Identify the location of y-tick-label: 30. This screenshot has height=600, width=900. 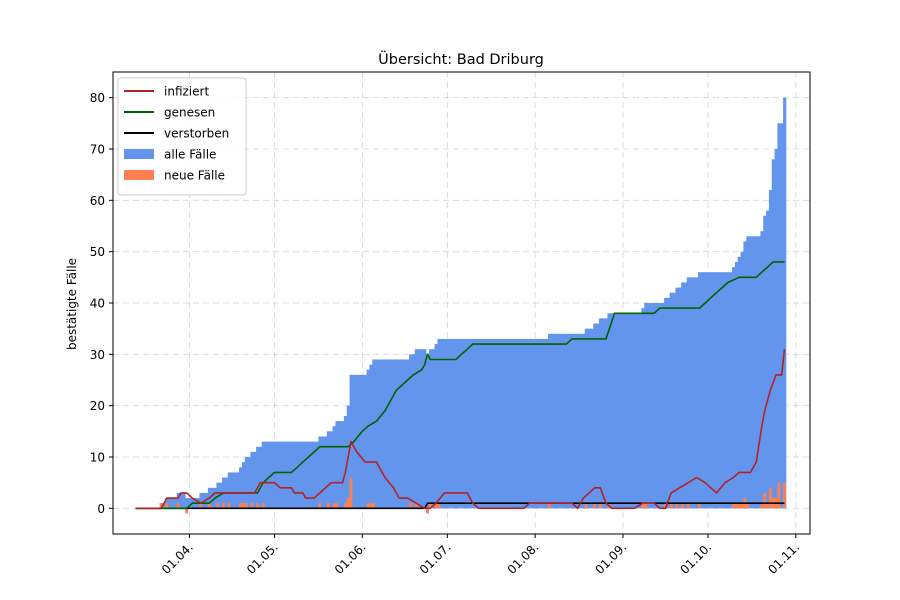
(97, 355).